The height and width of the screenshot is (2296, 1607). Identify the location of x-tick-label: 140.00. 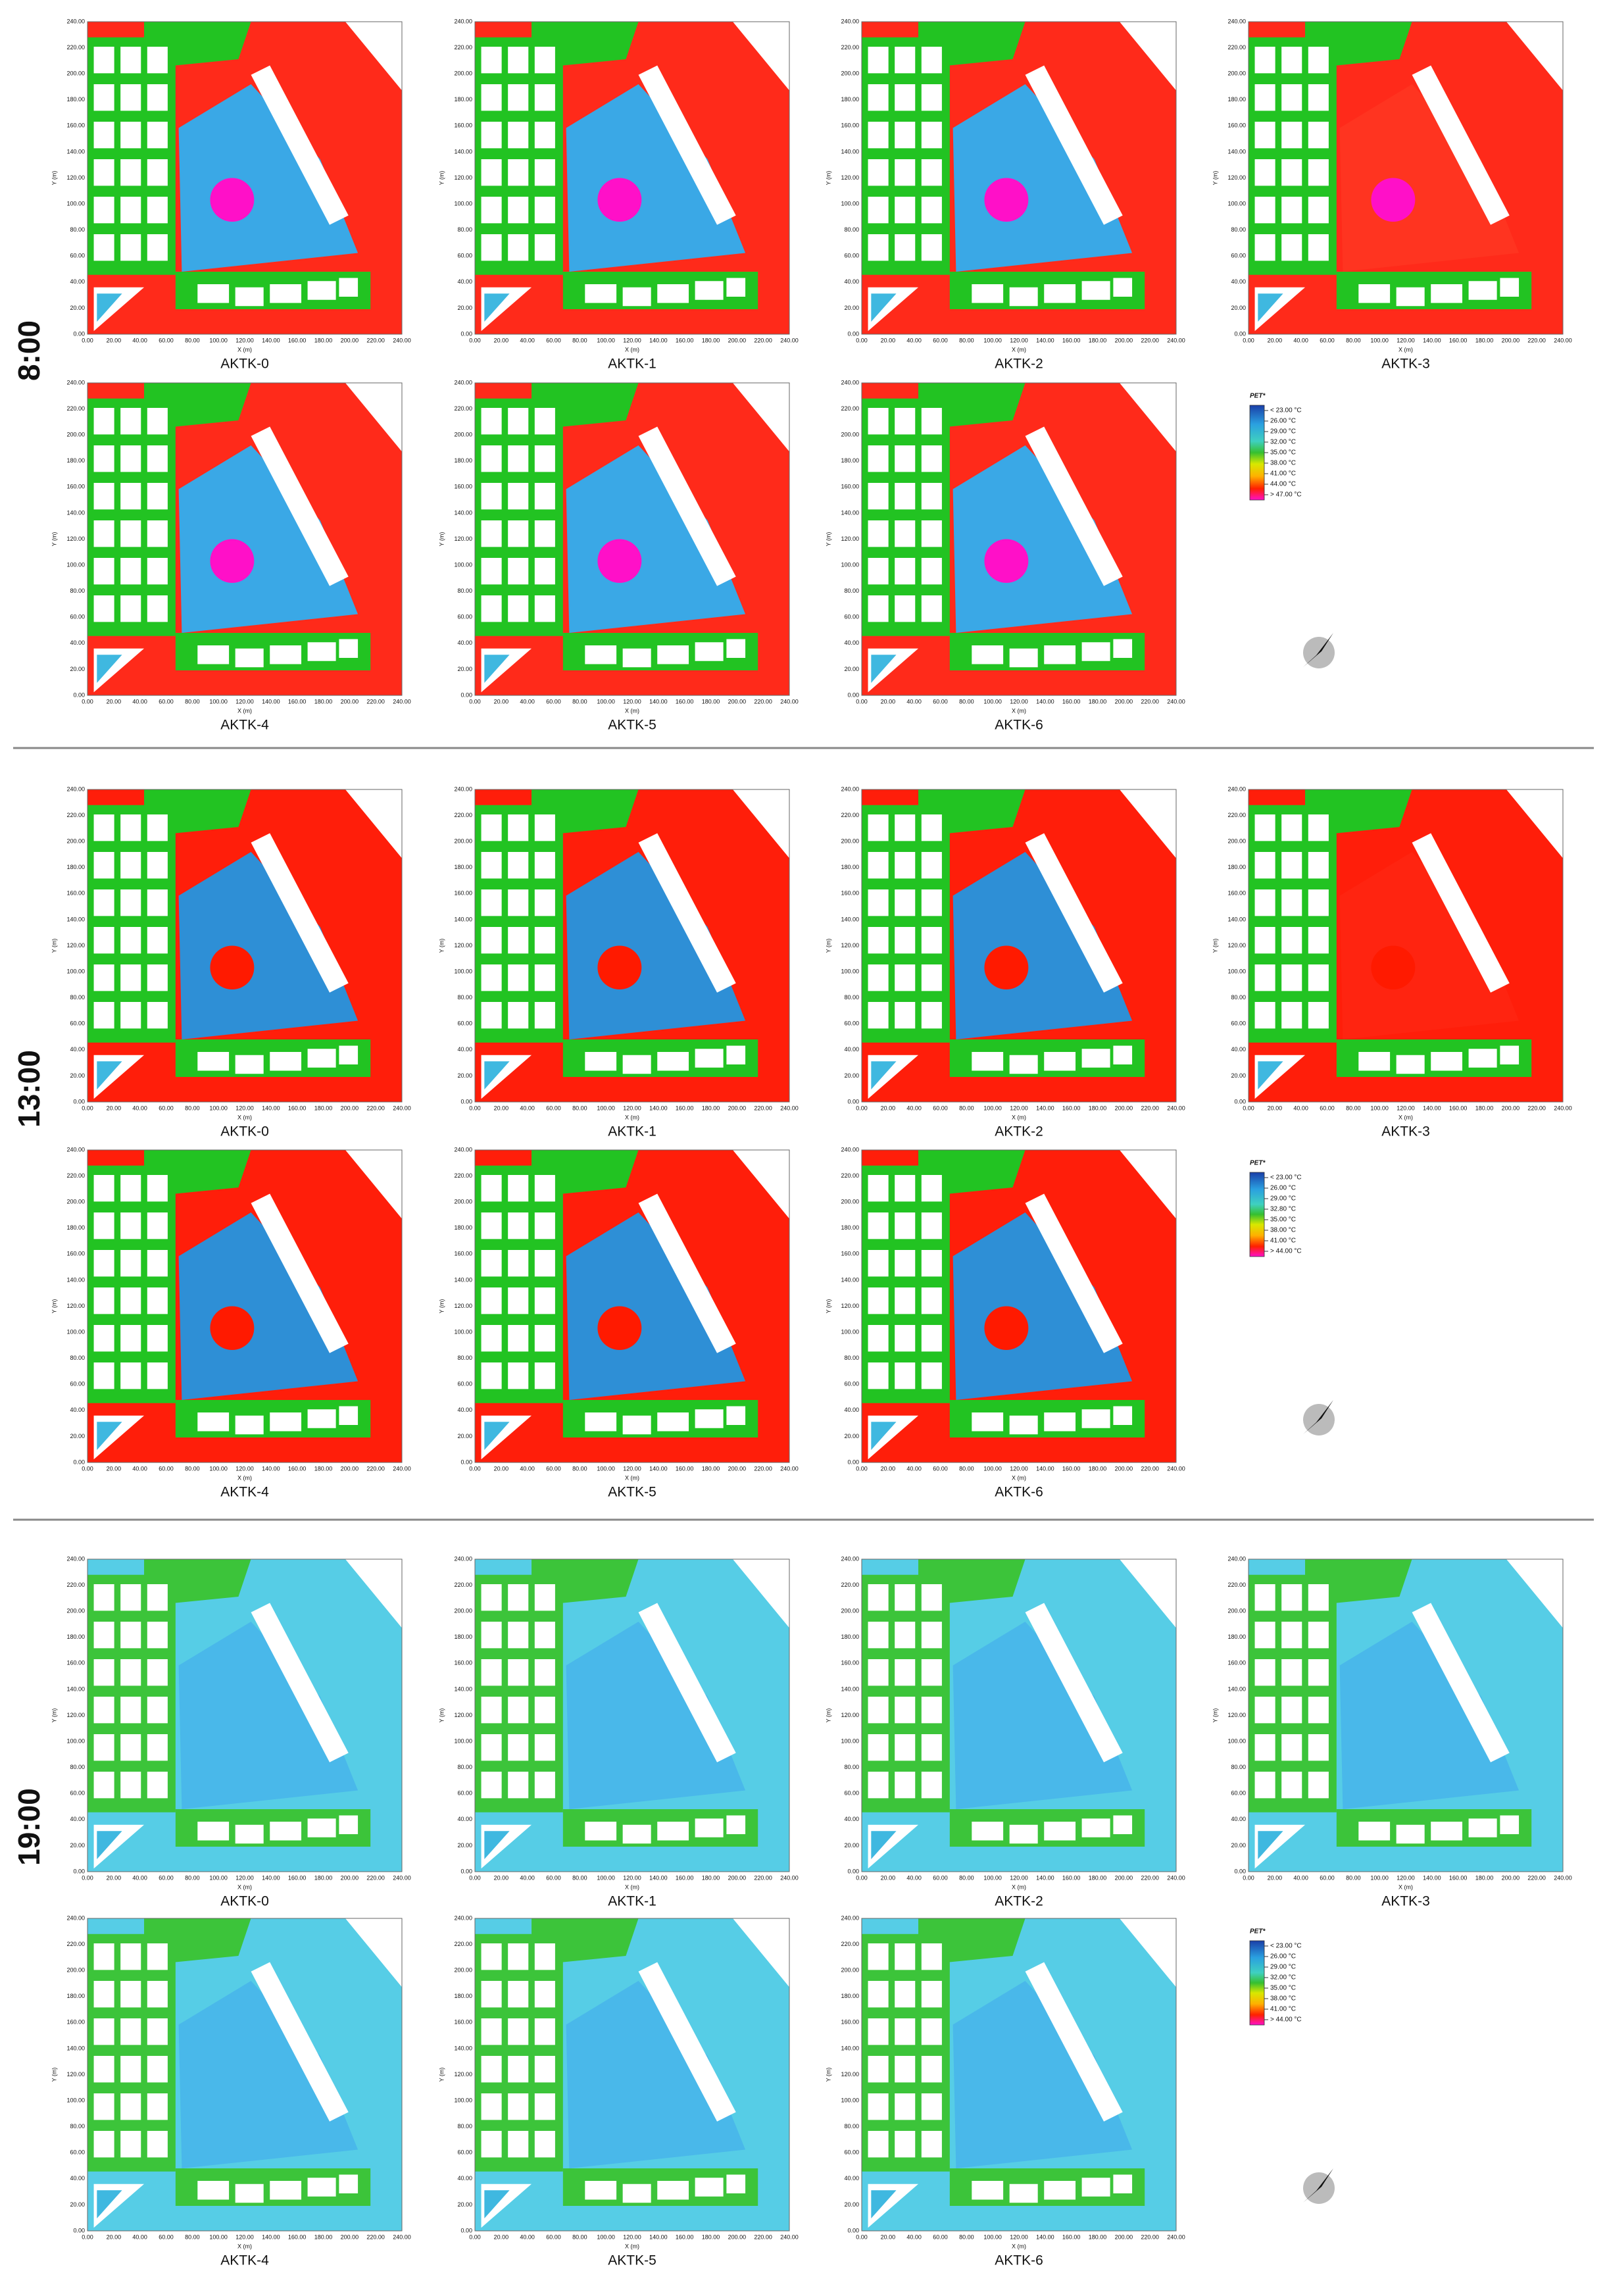
(658, 1108).